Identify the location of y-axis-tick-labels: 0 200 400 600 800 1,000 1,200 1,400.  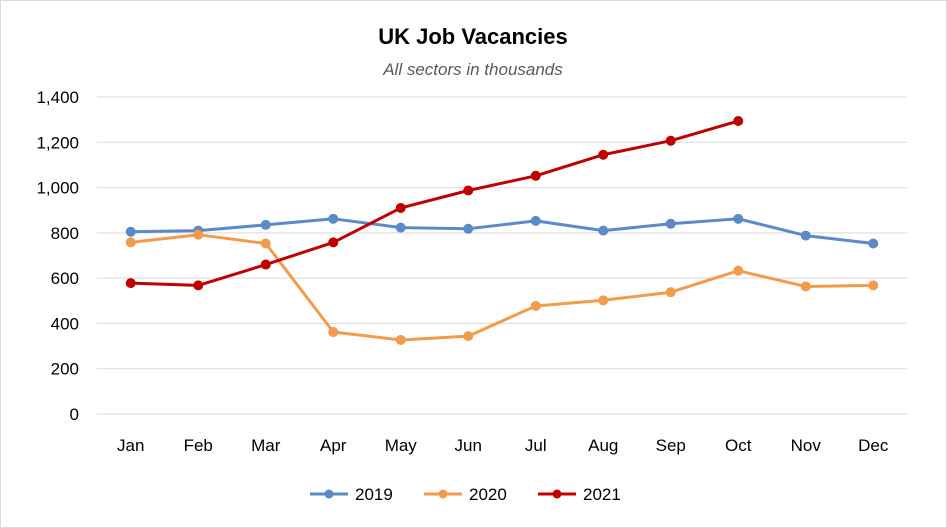
(57, 256).